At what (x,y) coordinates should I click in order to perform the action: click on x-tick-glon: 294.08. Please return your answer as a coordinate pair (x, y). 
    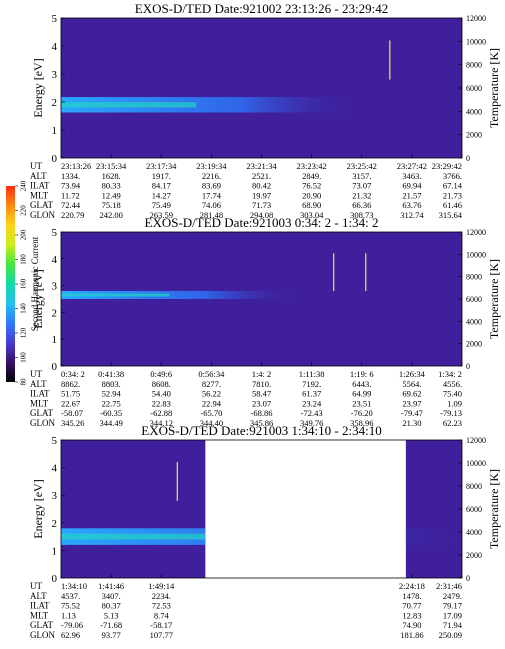
    Looking at the image, I should click on (261, 215).